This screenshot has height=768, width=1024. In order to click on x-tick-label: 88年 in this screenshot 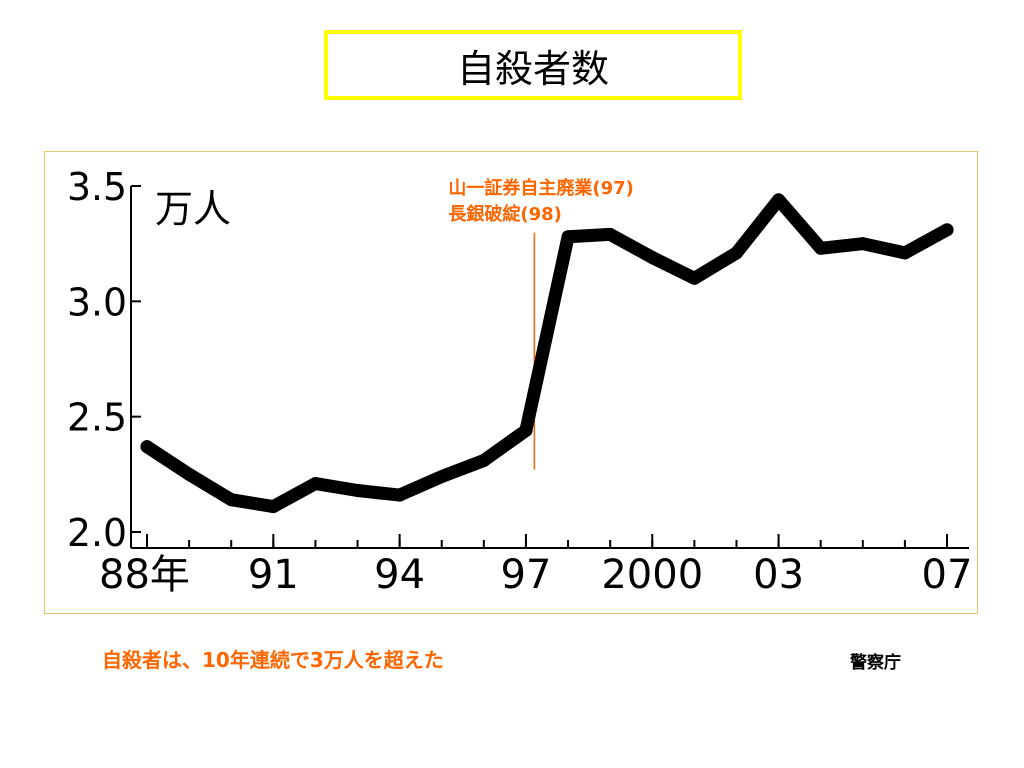, I will do `click(144, 575)`.